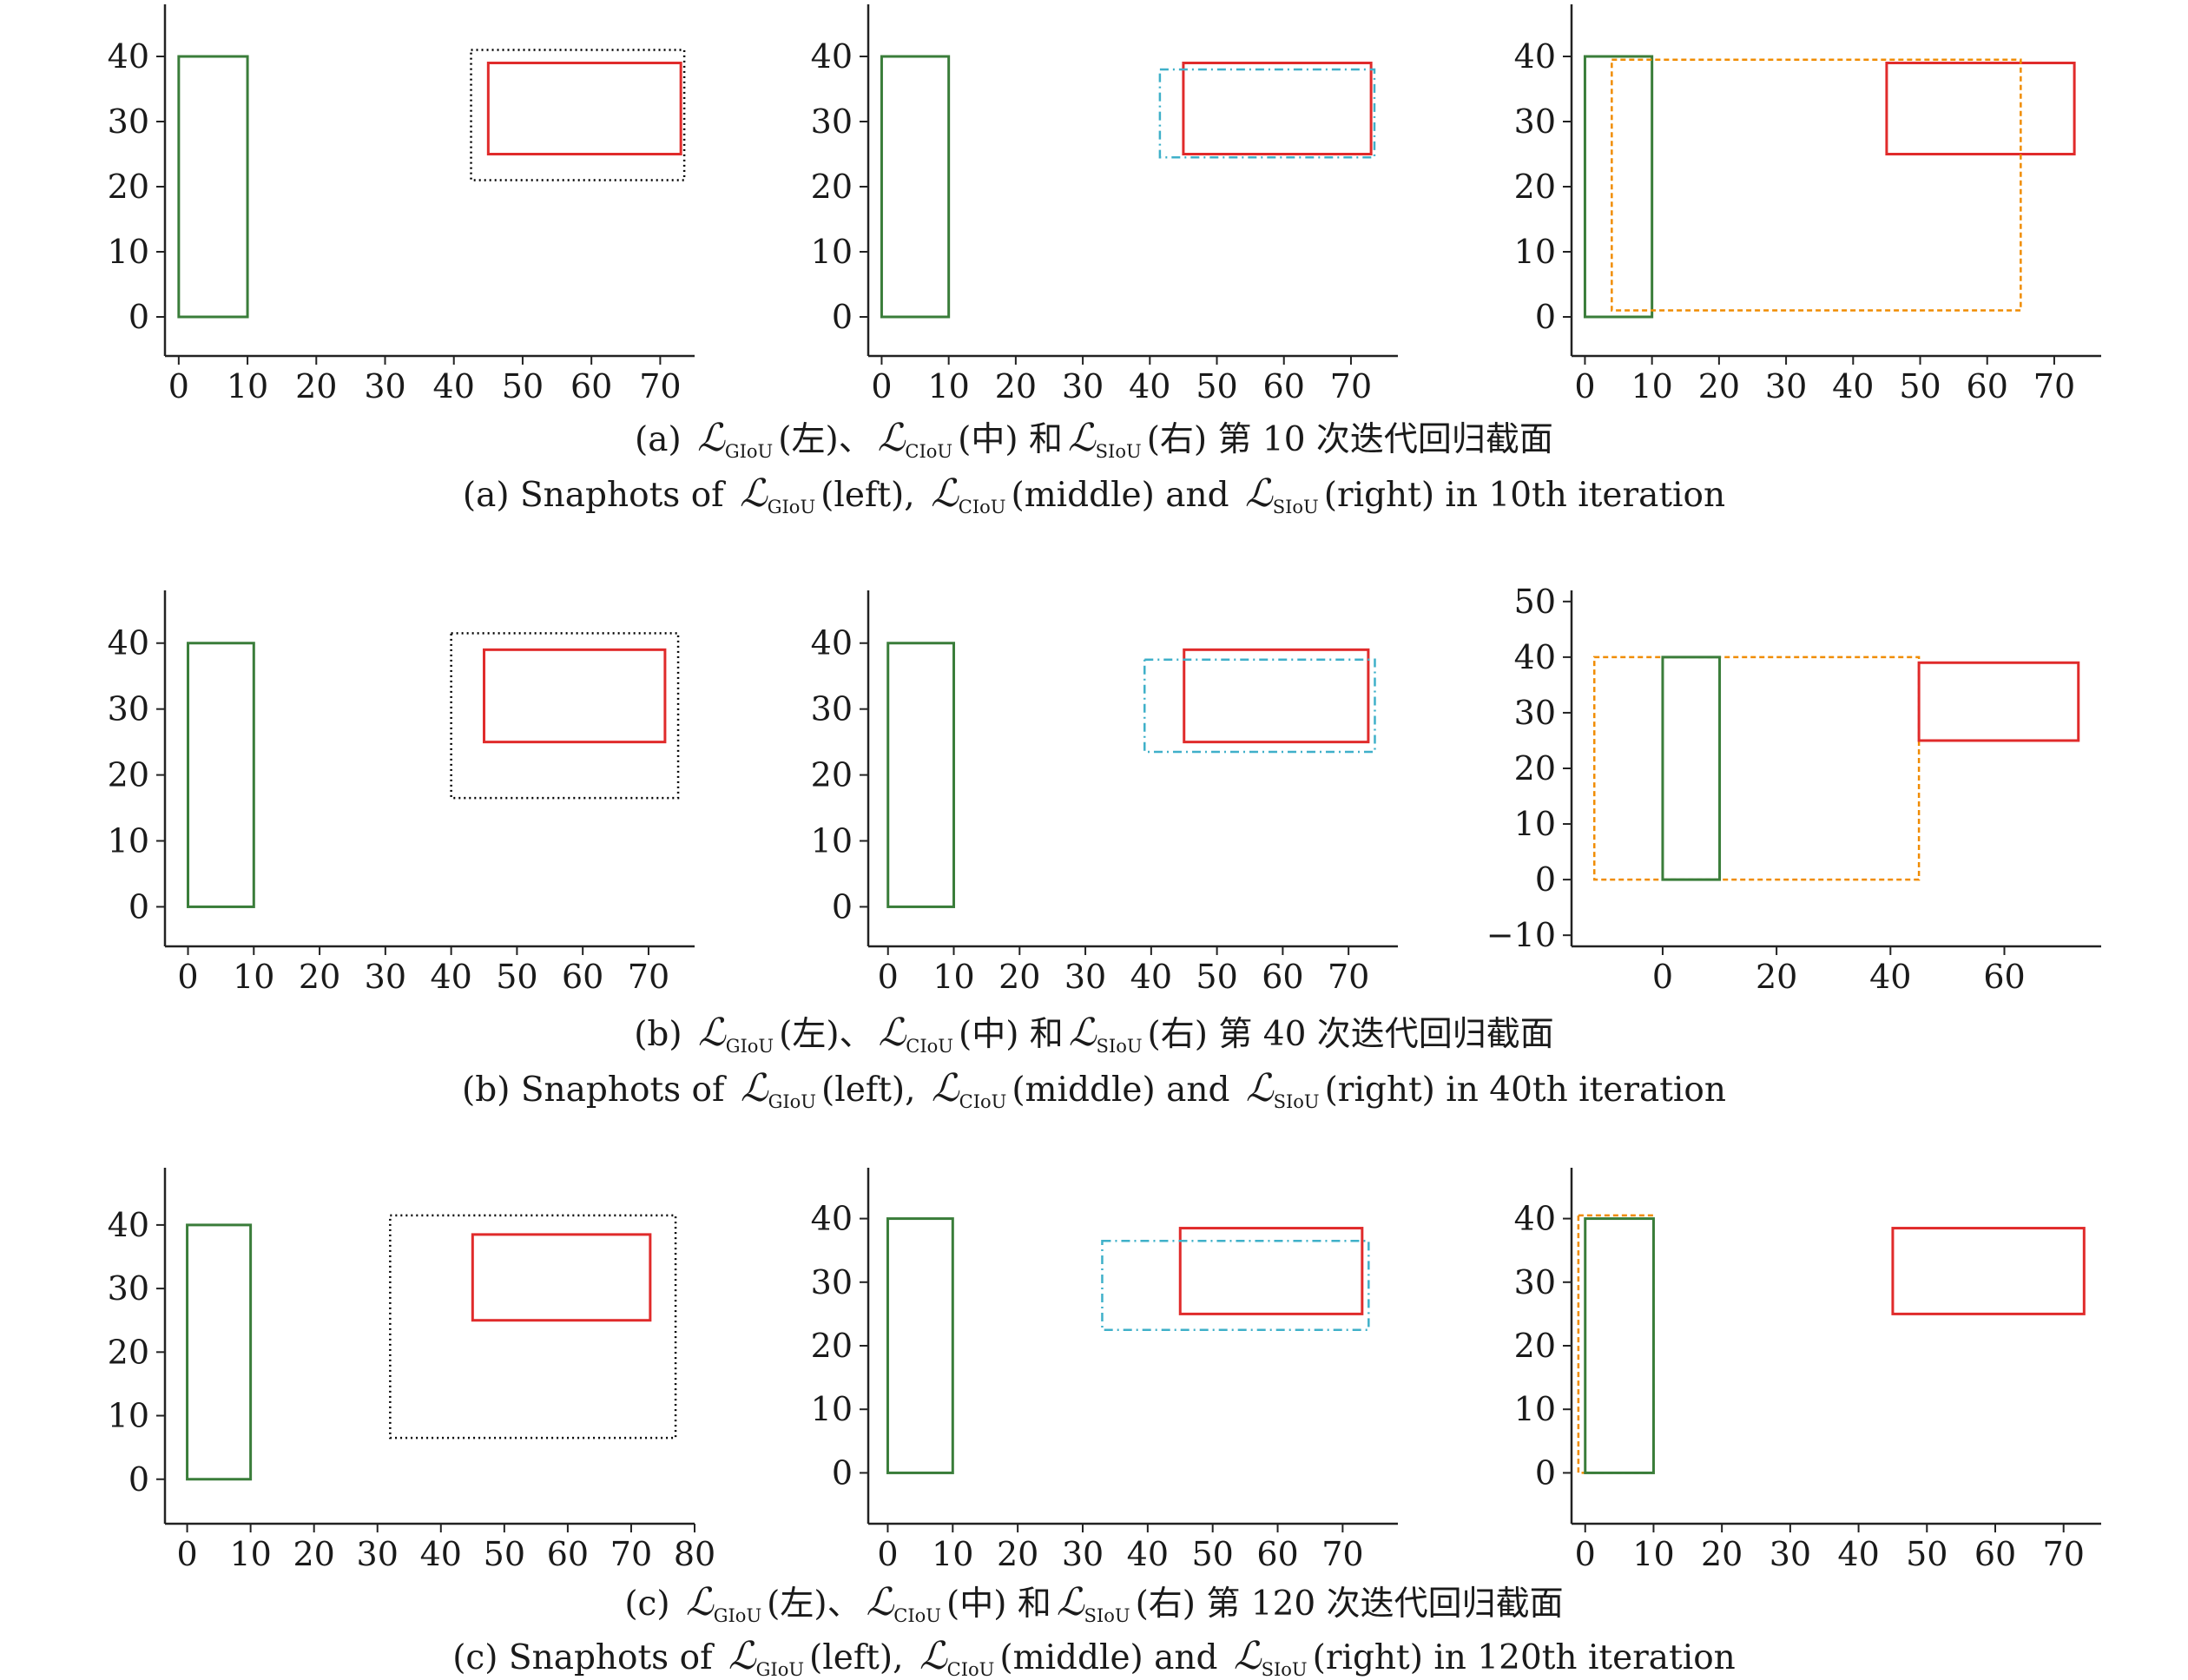 The width and height of the screenshot is (2188, 1680). What do you see at coordinates (1524, 495) in the screenshot?
I see `caption-right: (right) in 10th iteration` at bounding box center [1524, 495].